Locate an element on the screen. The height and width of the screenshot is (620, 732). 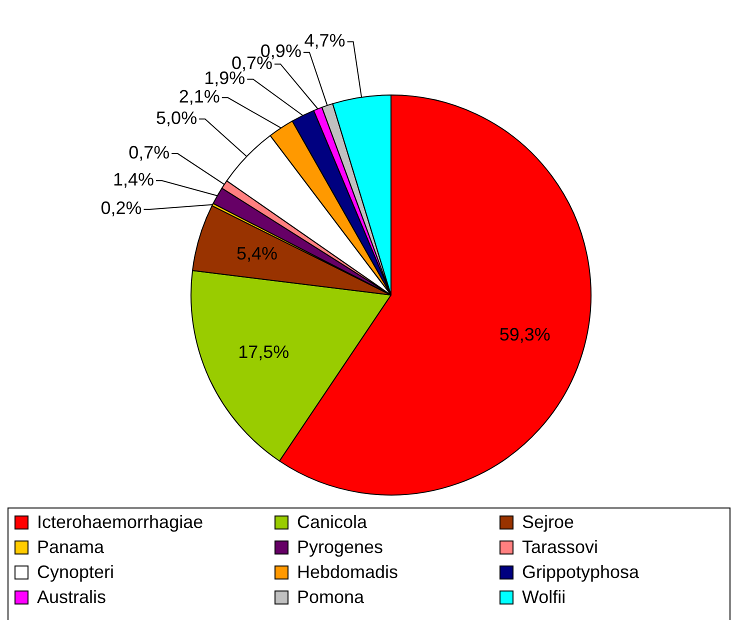
data-label: 59,3% is located at coordinates (524, 334).